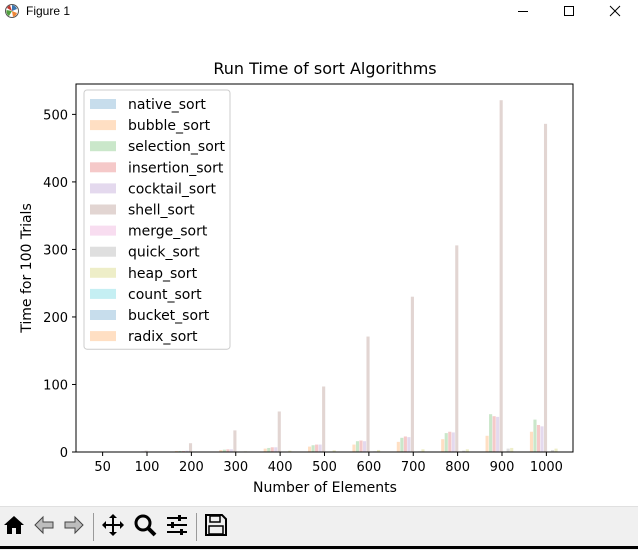 The image size is (638, 550). What do you see at coordinates (163, 337) in the screenshot?
I see `legend-label-radix_sort: radix_sort` at bounding box center [163, 337].